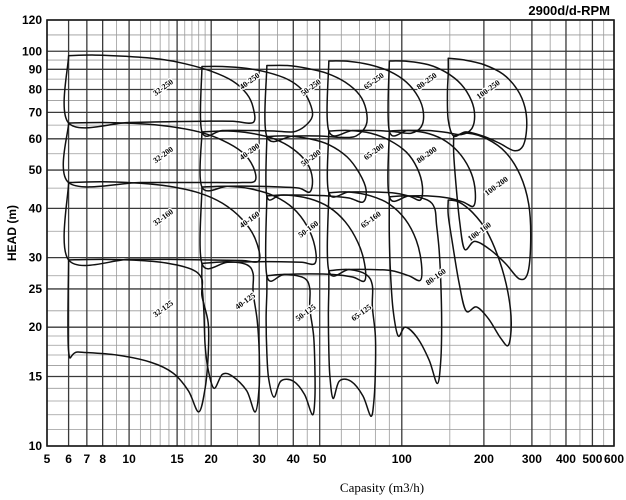  What do you see at coordinates (569, 10) in the screenshot?
I see `chart-title: 2900d/d-RPM` at bounding box center [569, 10].